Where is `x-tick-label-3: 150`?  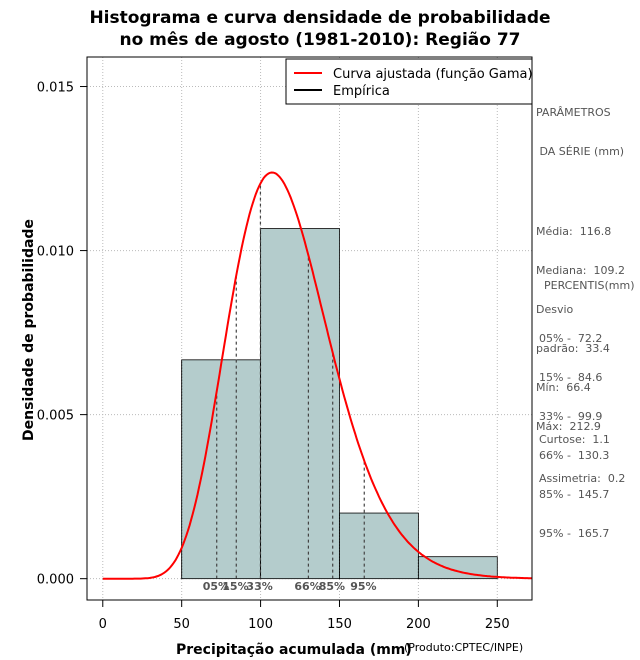
x-tick-label-3: 150 is located at coordinates (339, 624).